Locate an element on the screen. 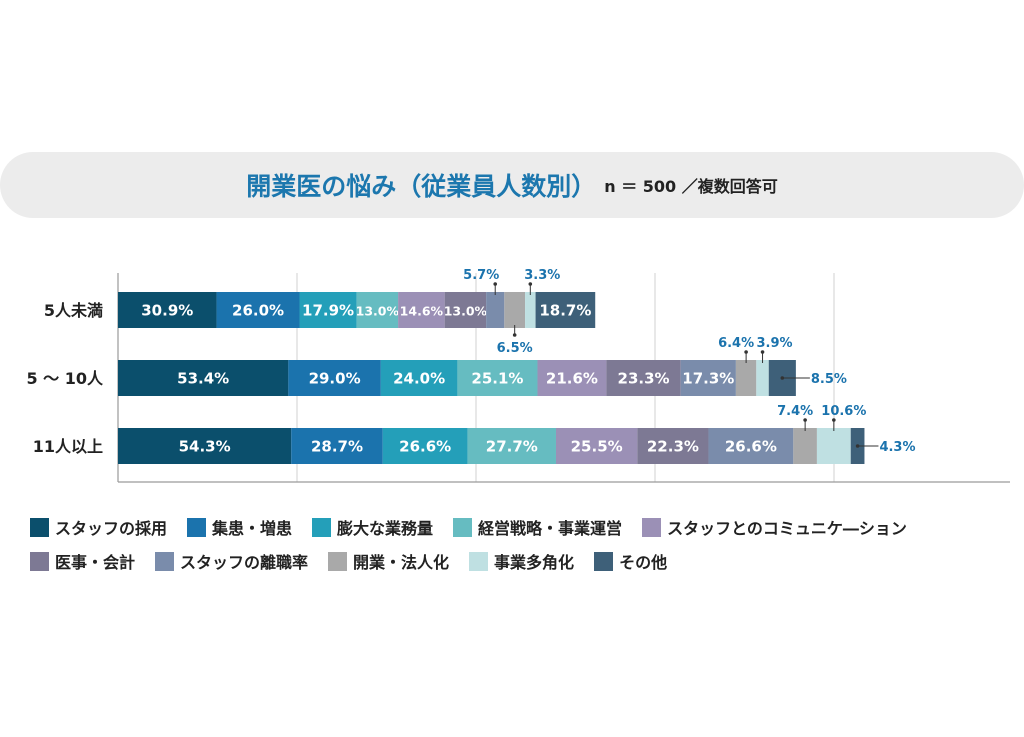  data-label: 24.0% is located at coordinates (419, 379).